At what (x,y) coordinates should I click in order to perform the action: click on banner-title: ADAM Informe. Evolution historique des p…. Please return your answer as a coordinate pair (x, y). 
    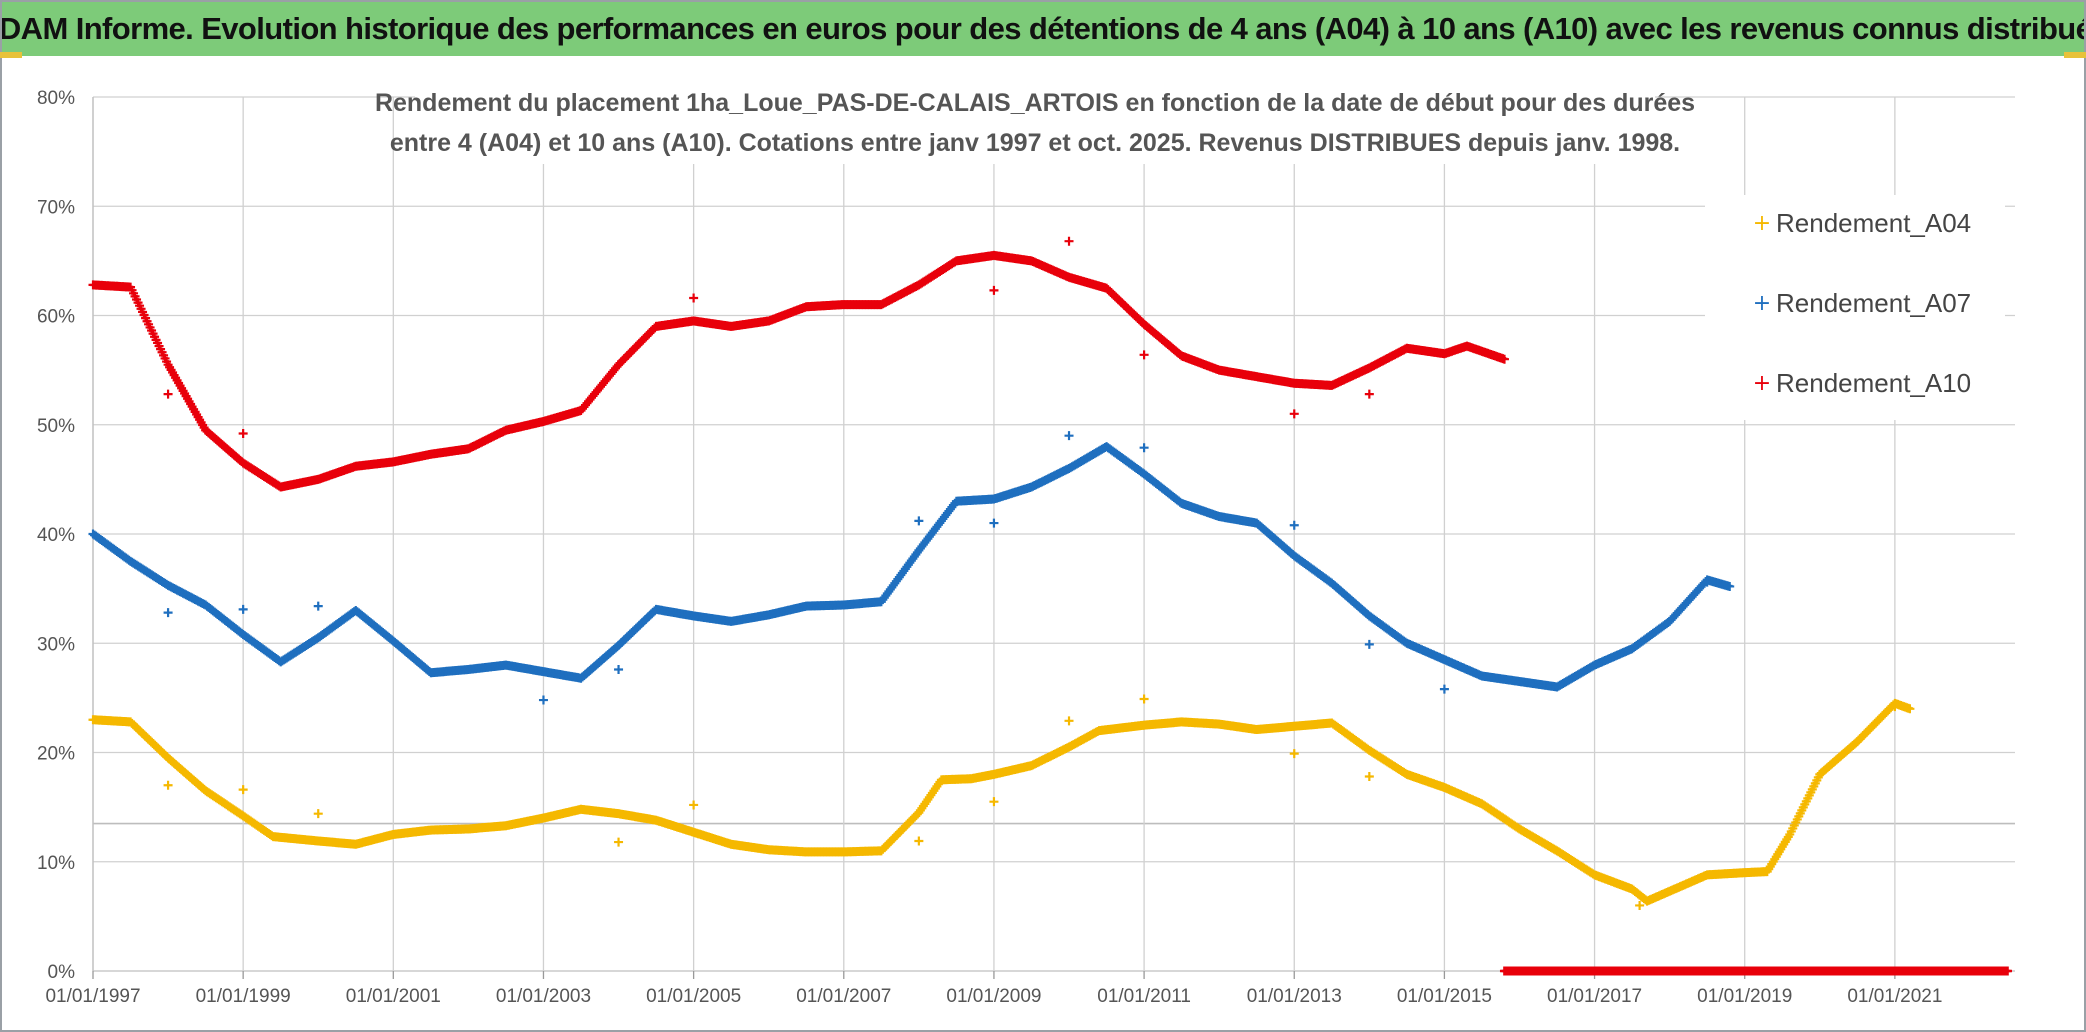
    Looking at the image, I should click on (1043, 29).